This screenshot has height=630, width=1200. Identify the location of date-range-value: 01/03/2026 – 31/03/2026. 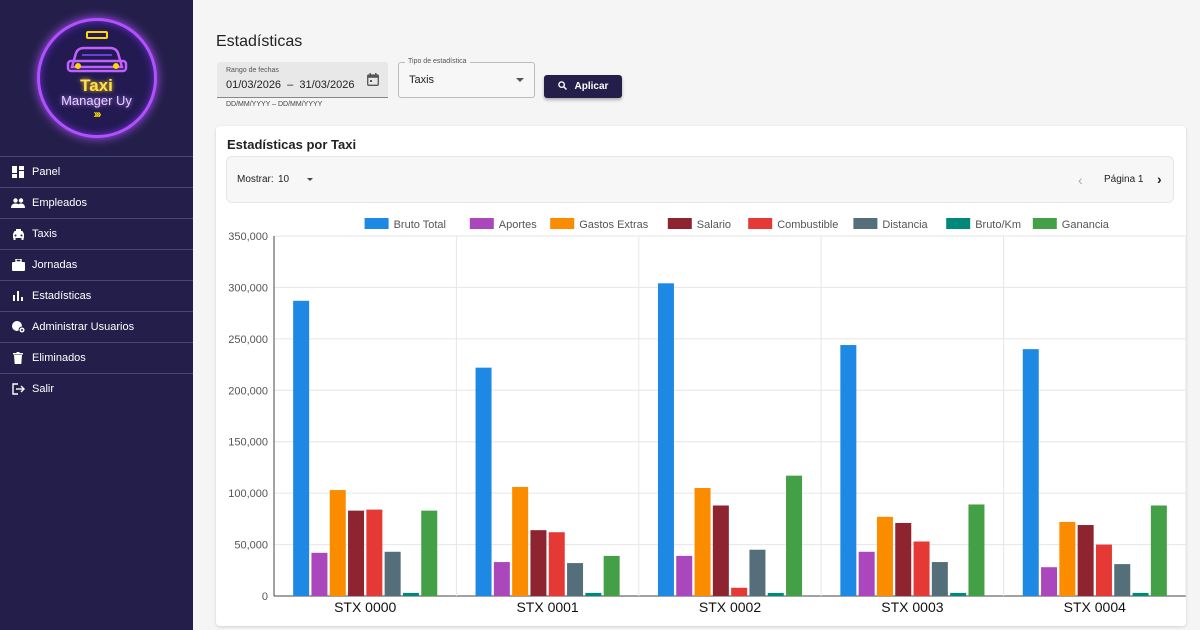
(290, 85).